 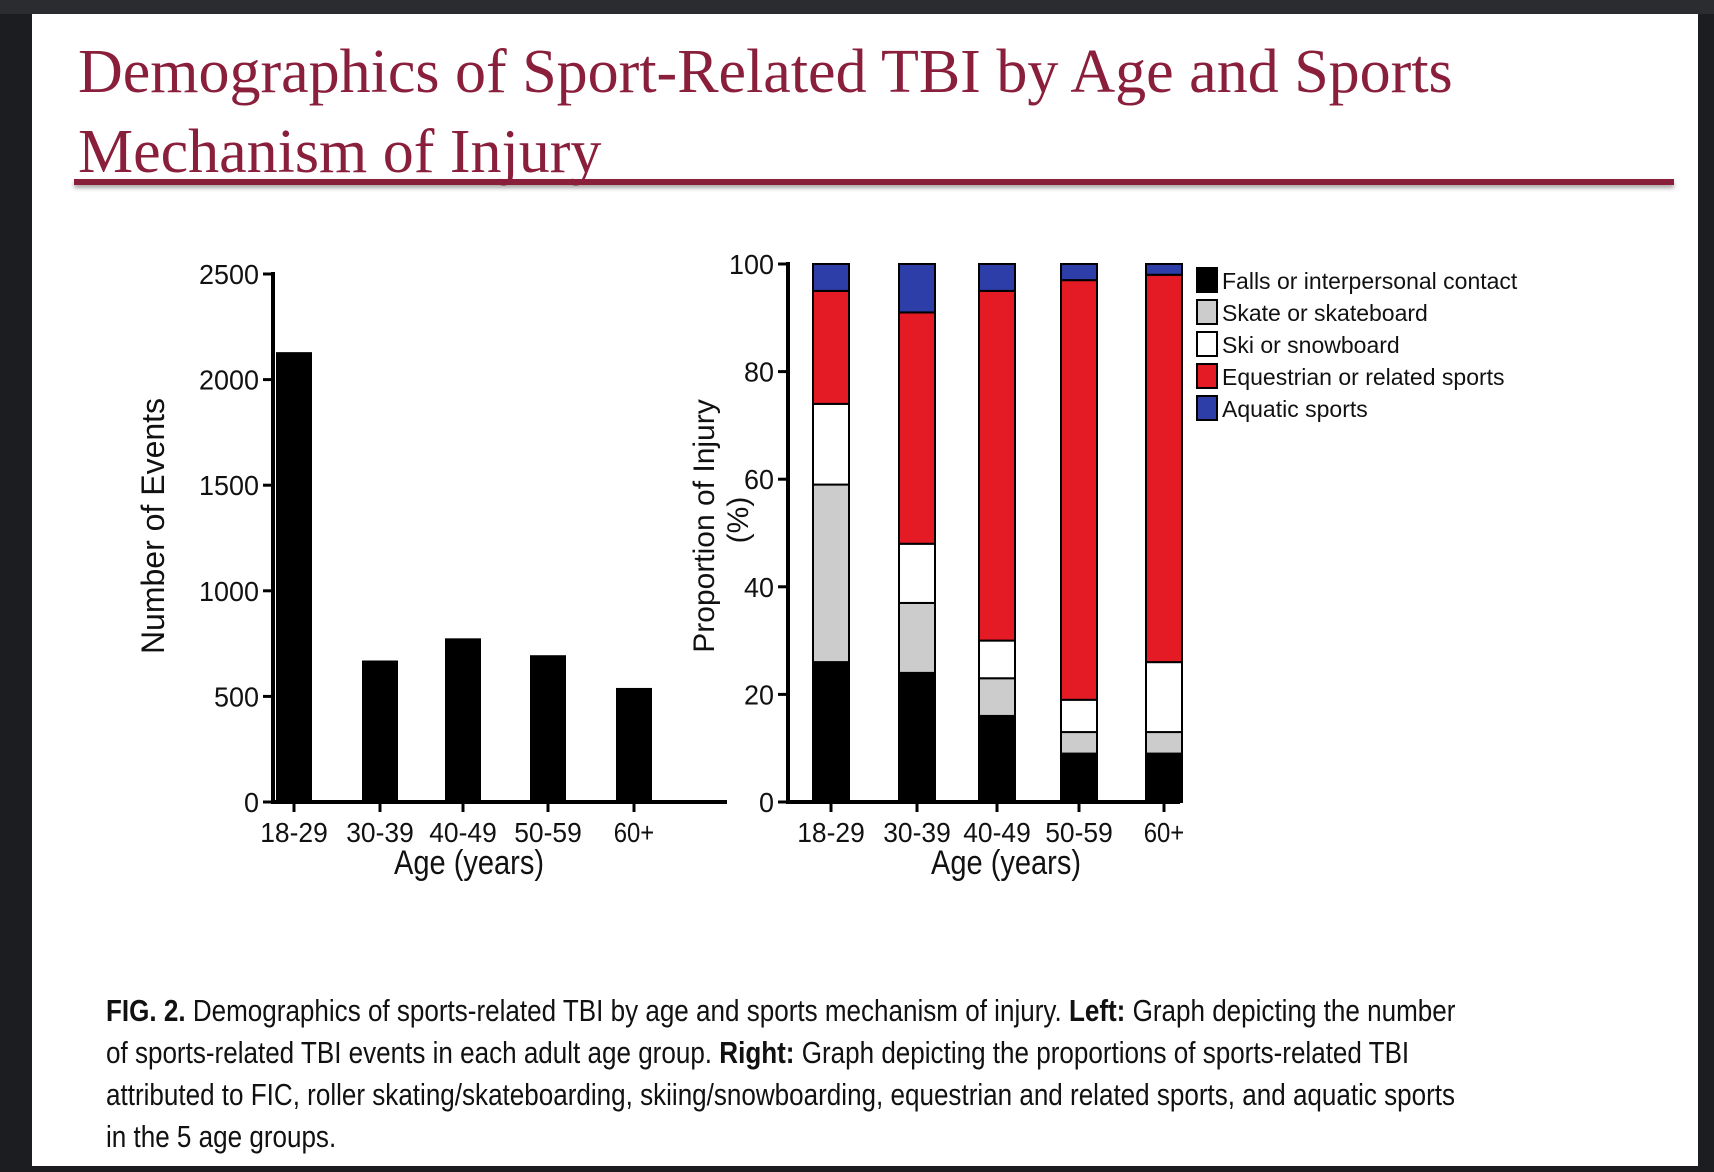 I want to click on right-y-tick-label: 100, so click(x=751, y=264).